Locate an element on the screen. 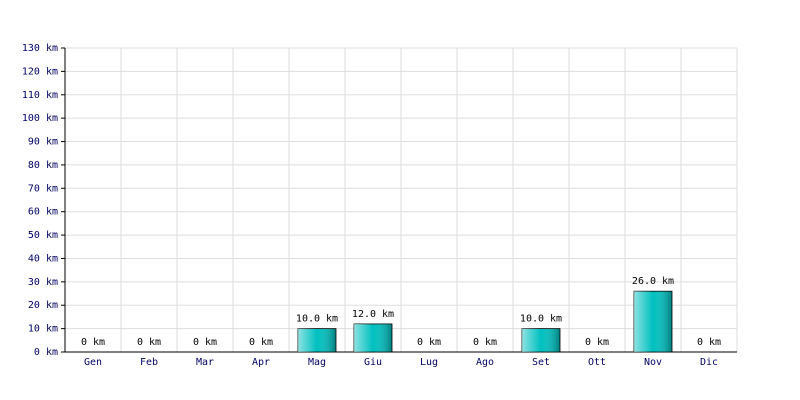 Image resolution: width=800 pixels, height=400 pixels. y-tick-label: 40 km is located at coordinates (43, 258).